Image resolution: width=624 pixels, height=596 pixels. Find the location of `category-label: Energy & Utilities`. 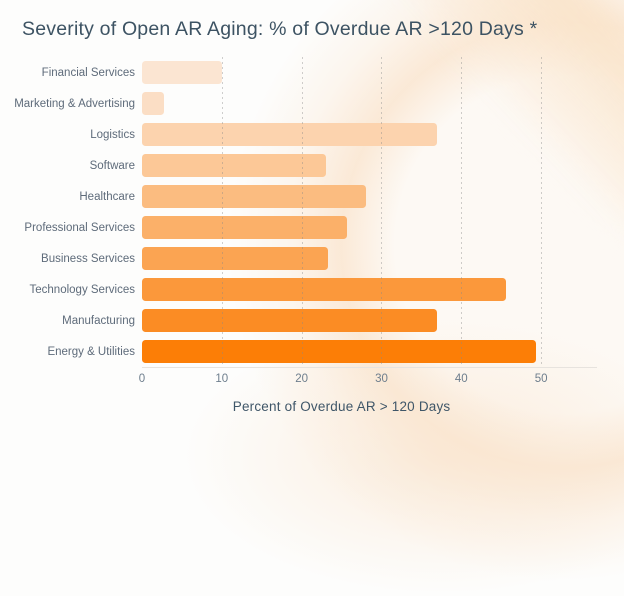

category-label: Energy & Utilities is located at coordinates (91, 351).